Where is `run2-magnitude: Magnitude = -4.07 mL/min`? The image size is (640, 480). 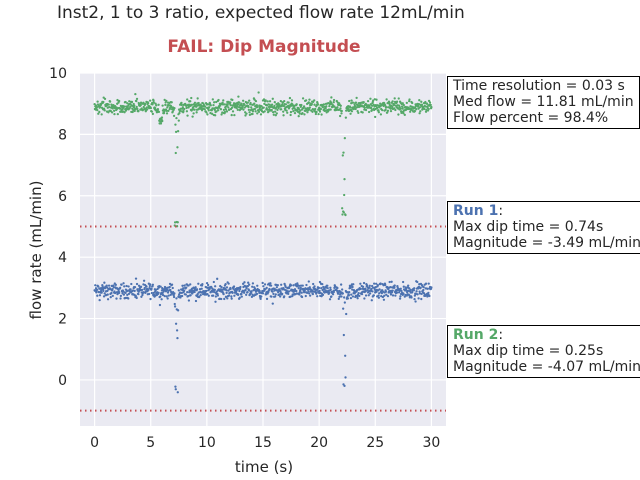 run2-magnitude: Magnitude = -4.07 mL/min is located at coordinates (546, 367).